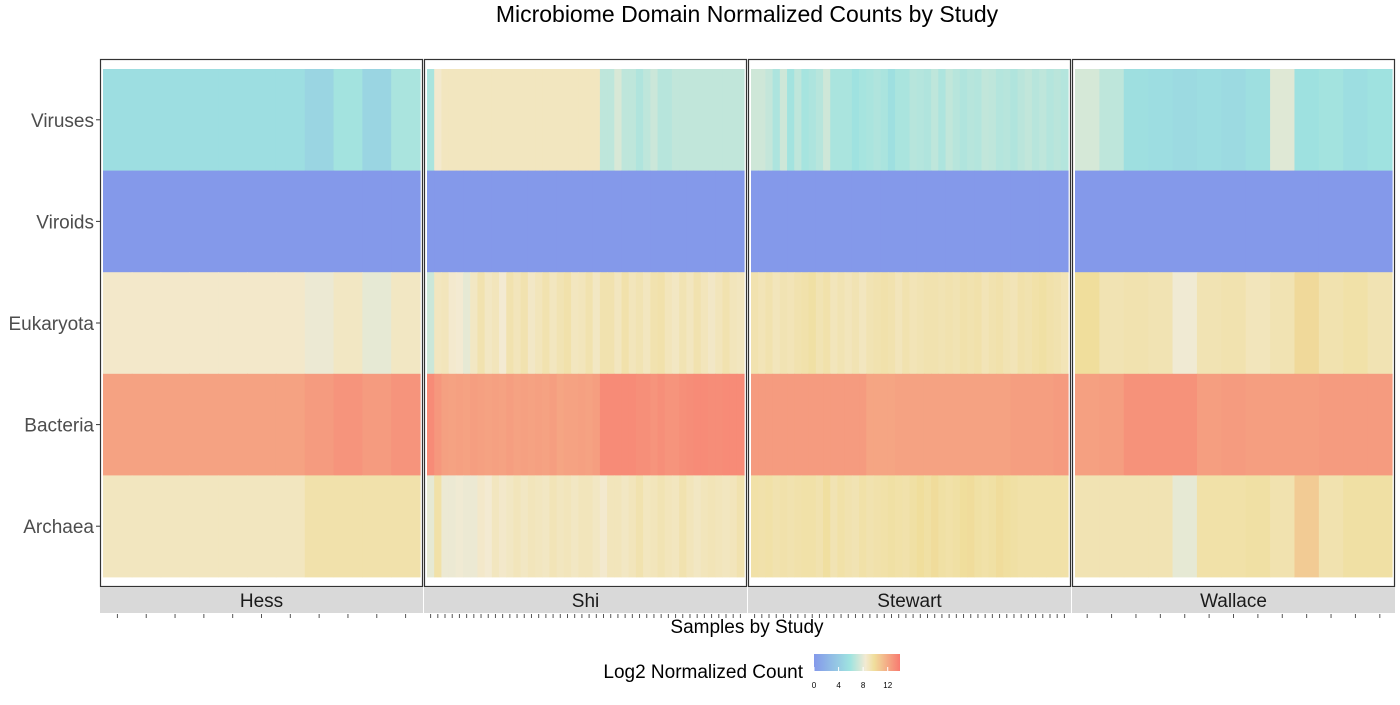  I want to click on legend-color-bar, so click(857, 662).